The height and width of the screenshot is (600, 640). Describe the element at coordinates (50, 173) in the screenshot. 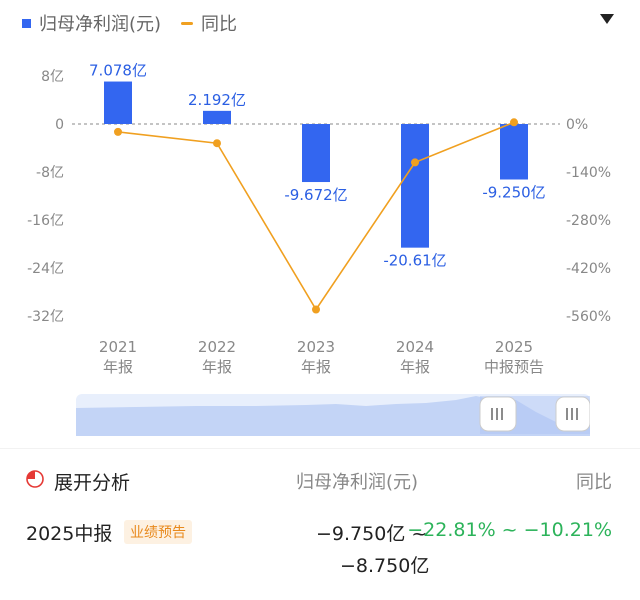

I see `y-tick-left: -8亿` at that location.